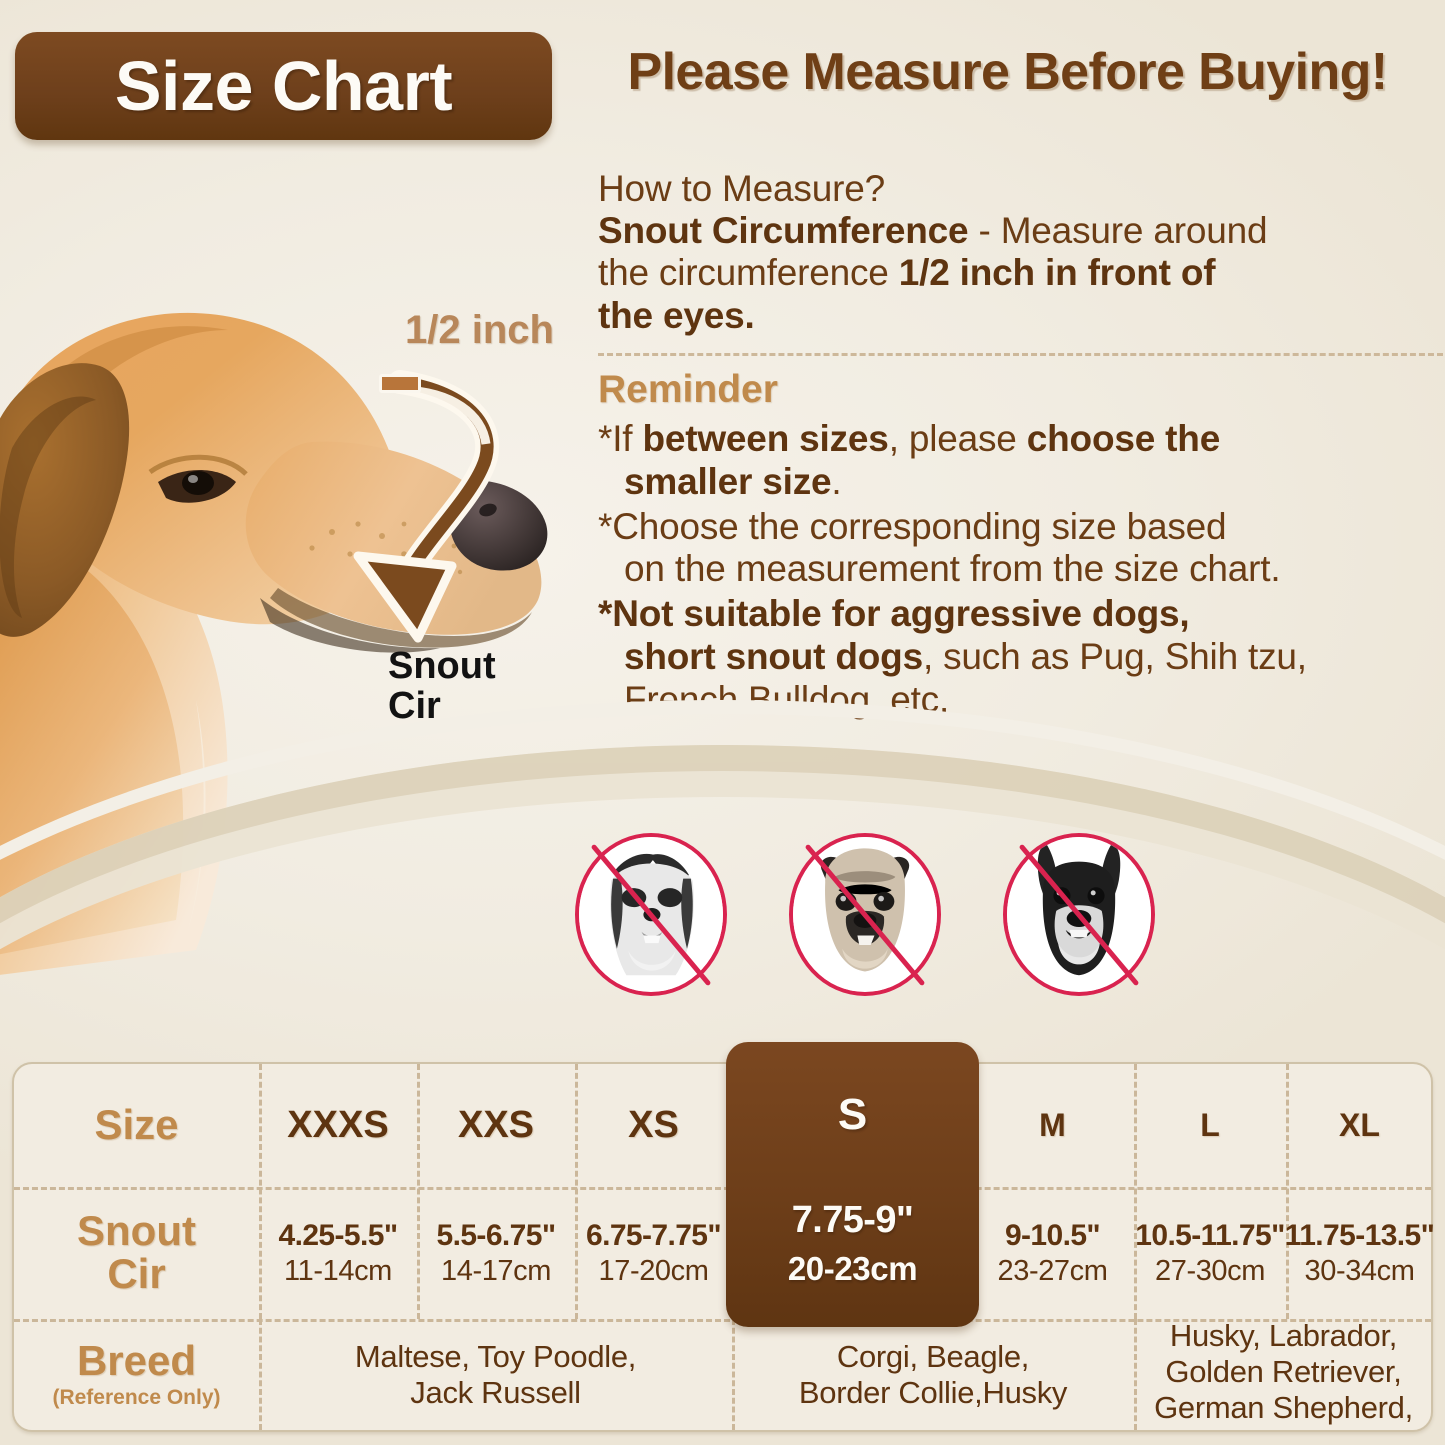  I want to click on snout-cm-xxs: 14-17cm, so click(496, 1270).